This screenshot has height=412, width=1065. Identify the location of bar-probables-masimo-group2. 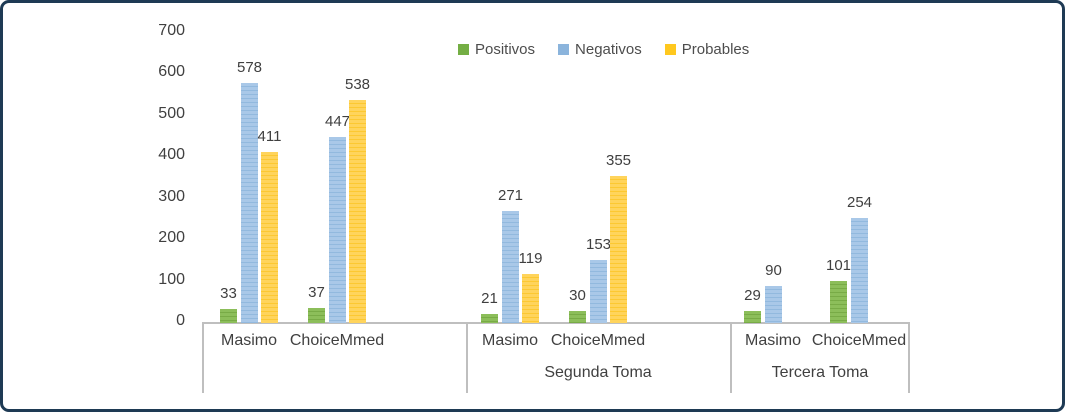
(530, 298).